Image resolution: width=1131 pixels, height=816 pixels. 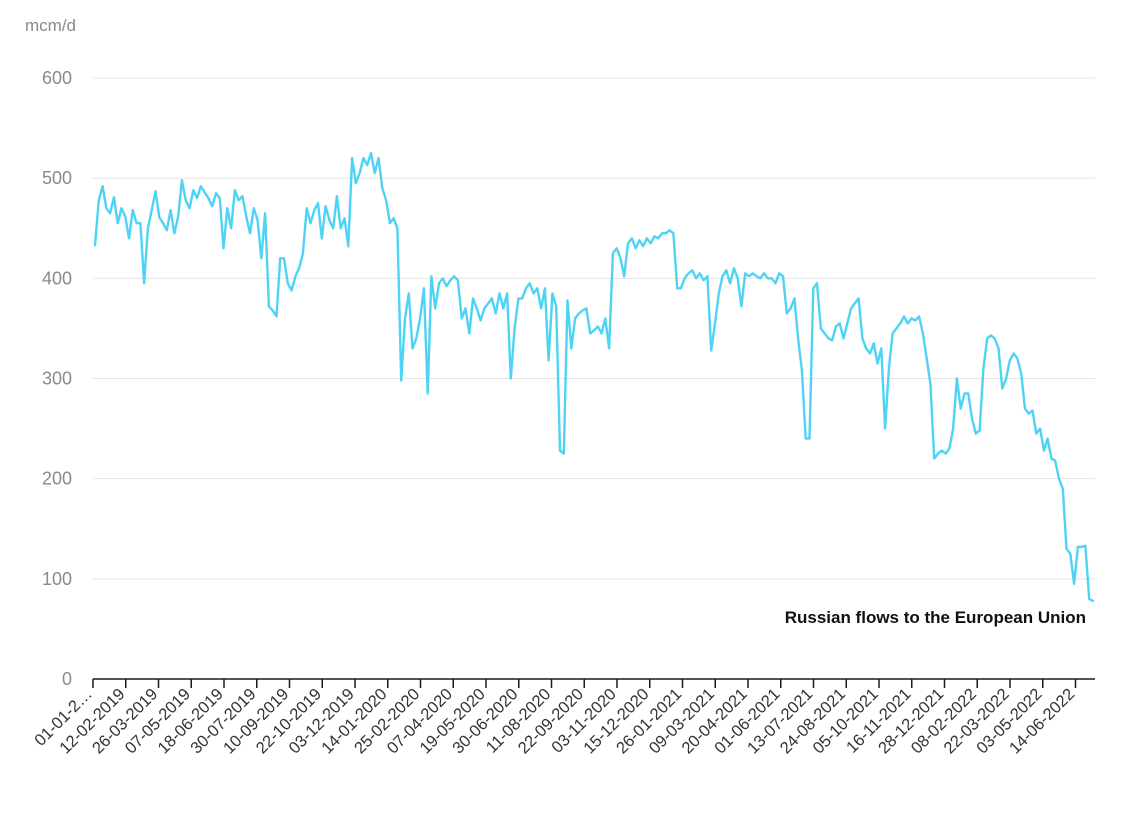 What do you see at coordinates (57, 479) in the screenshot?
I see `y-tick-label: 200` at bounding box center [57, 479].